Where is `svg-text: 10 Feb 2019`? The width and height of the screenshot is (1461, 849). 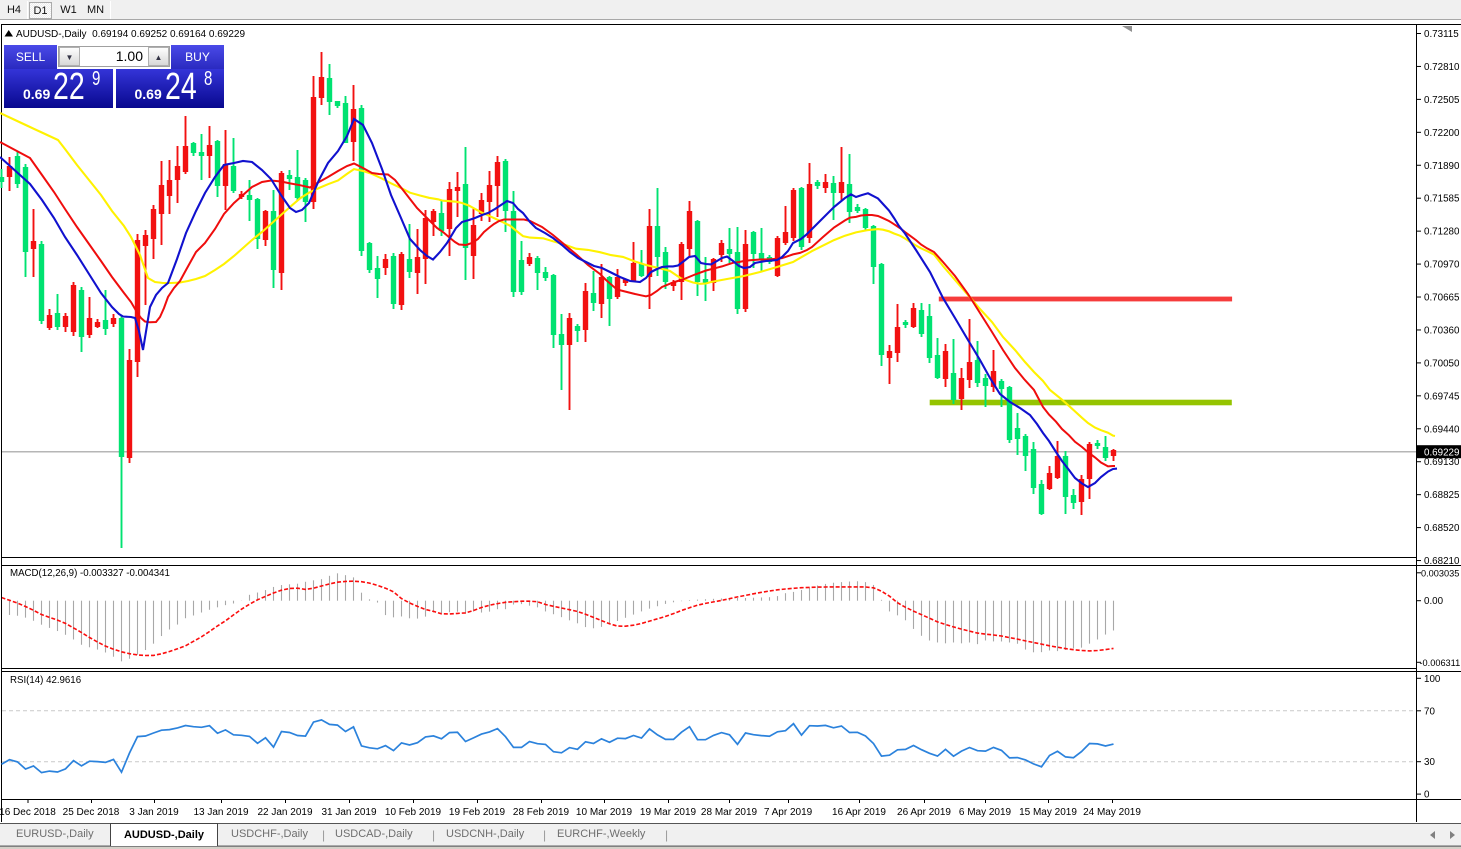
svg-text: 10 Feb 2019 is located at coordinates (413, 812).